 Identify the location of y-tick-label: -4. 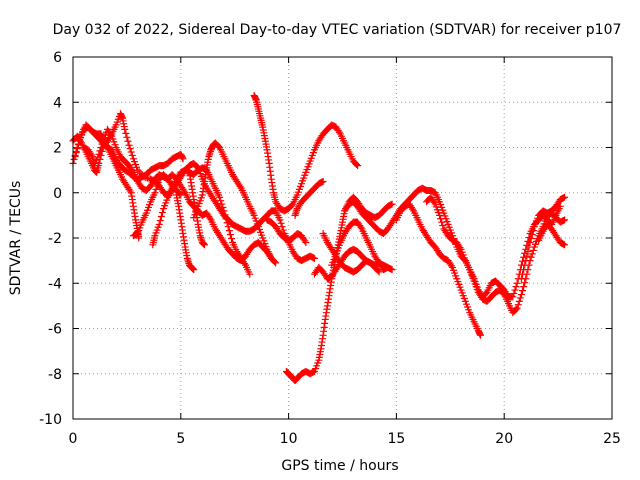
(55, 284).